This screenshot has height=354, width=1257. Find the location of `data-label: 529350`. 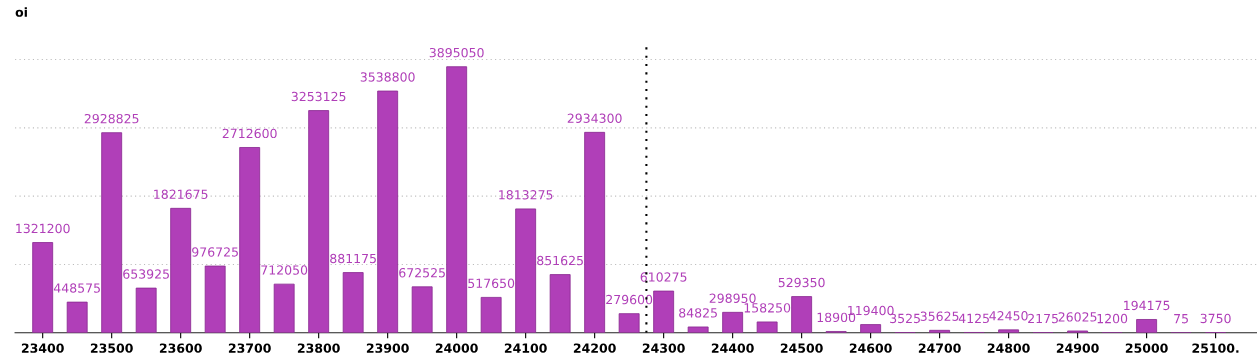

data-label: 529350 is located at coordinates (801, 282).